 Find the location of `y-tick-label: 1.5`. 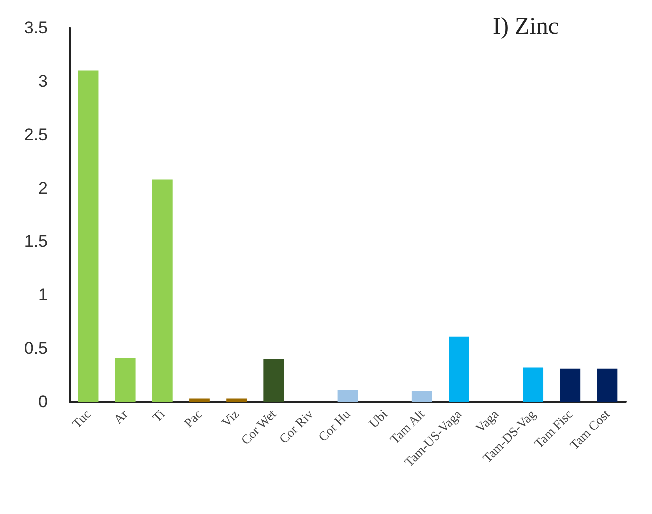

y-tick-label: 1.5 is located at coordinates (36, 242).